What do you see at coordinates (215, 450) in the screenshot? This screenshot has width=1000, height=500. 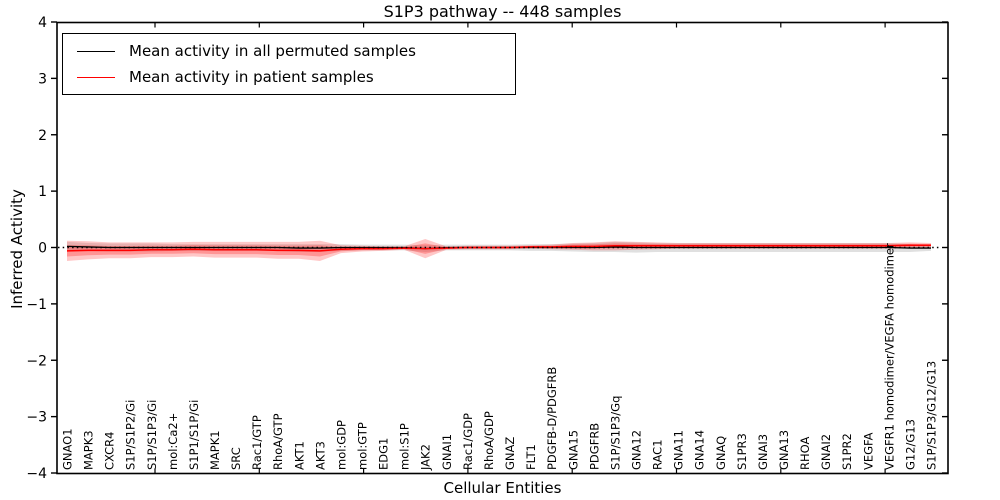 I see `x-tick-label: MAPK1` at bounding box center [215, 450].